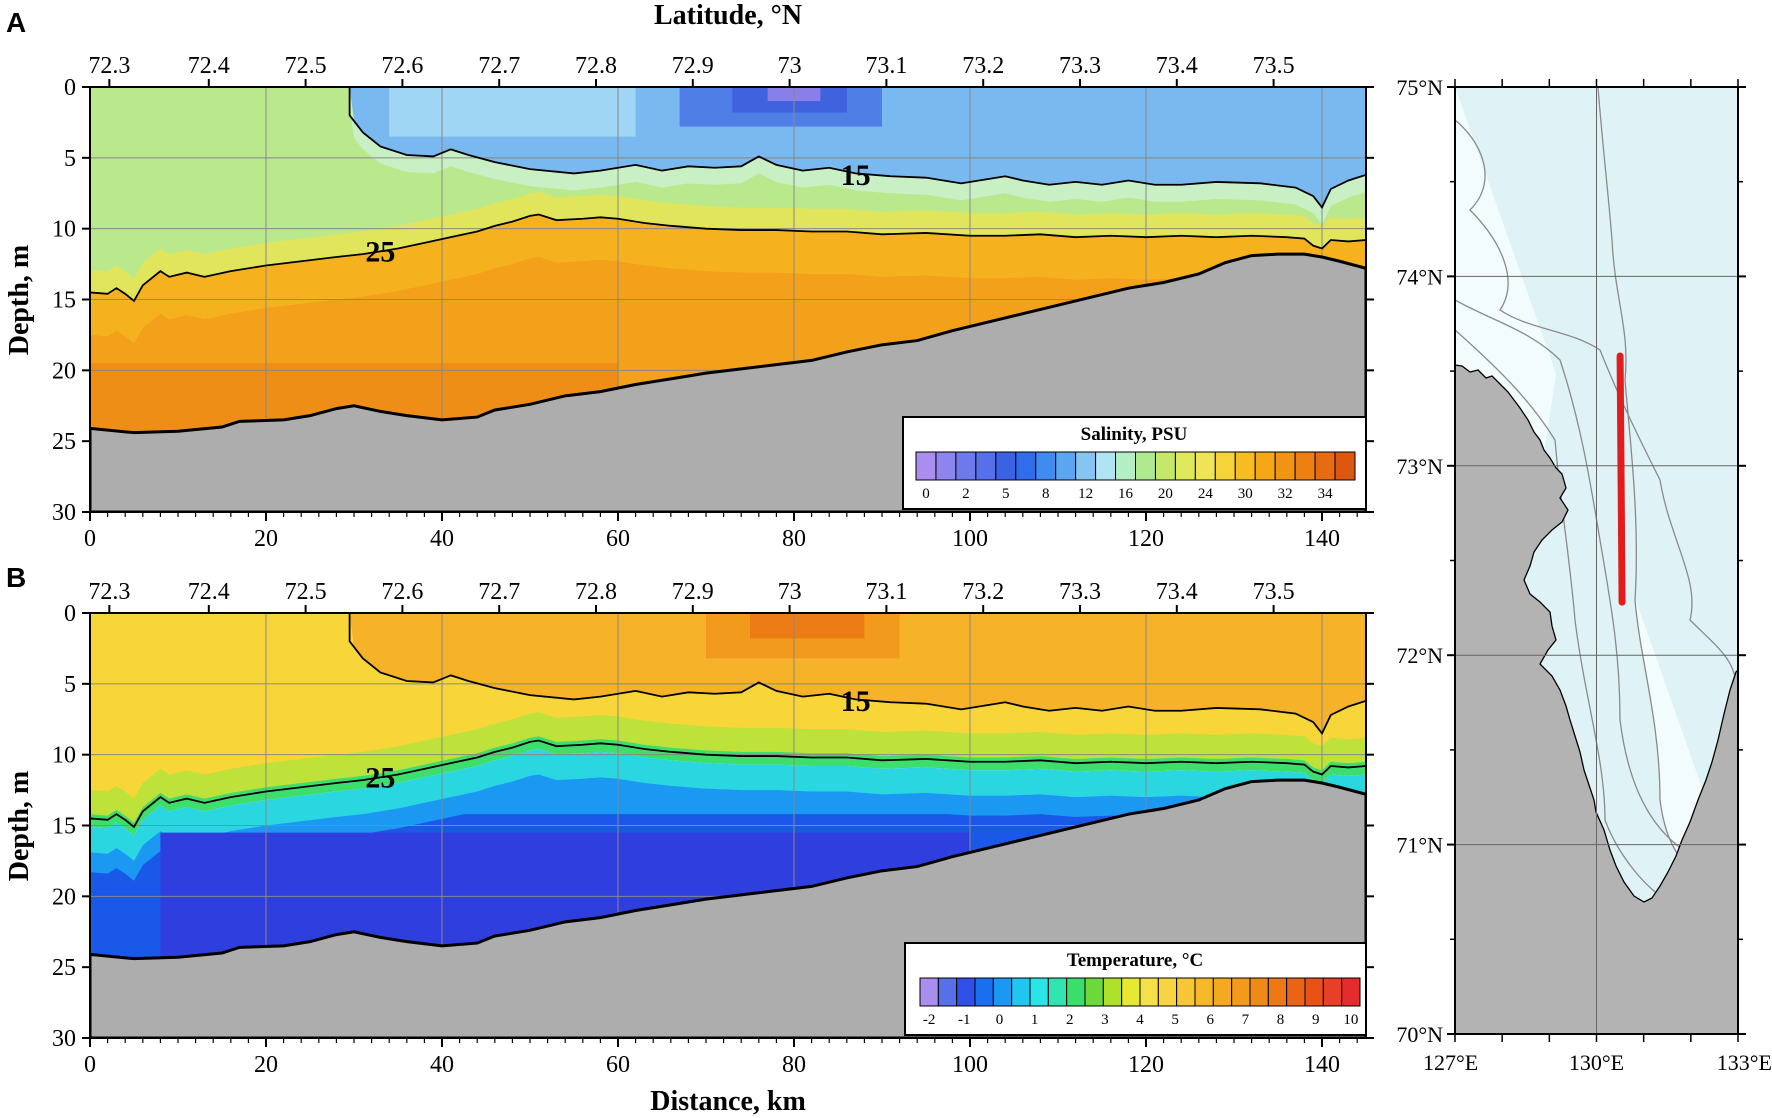 The width and height of the screenshot is (1772, 1118). I want to click on legend-tick-label: 9, so click(1316, 1020).